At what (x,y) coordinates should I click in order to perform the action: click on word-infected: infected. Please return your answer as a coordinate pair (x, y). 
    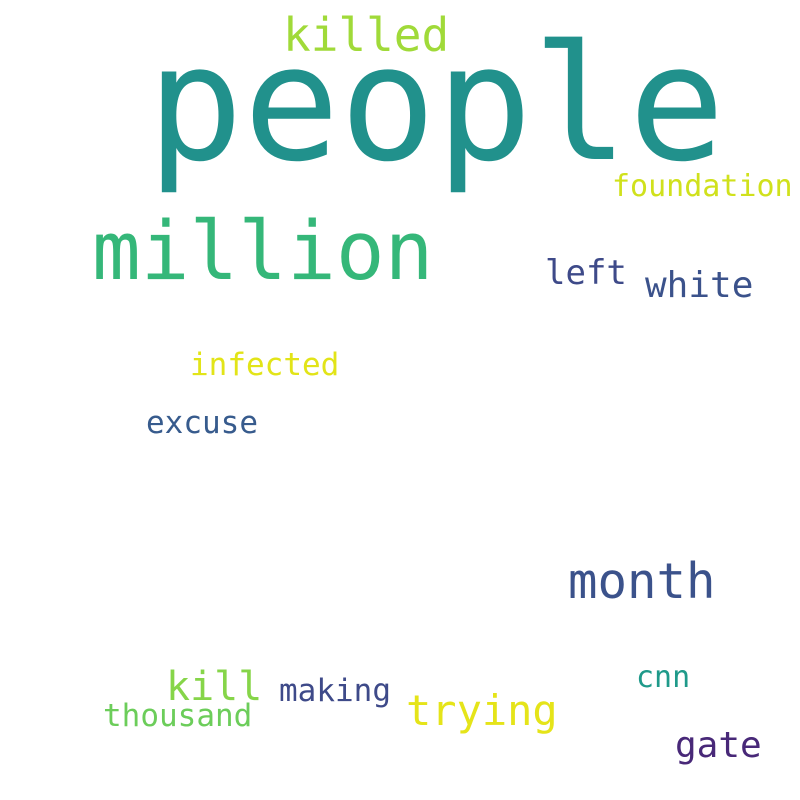
    Looking at the image, I should click on (265, 365).